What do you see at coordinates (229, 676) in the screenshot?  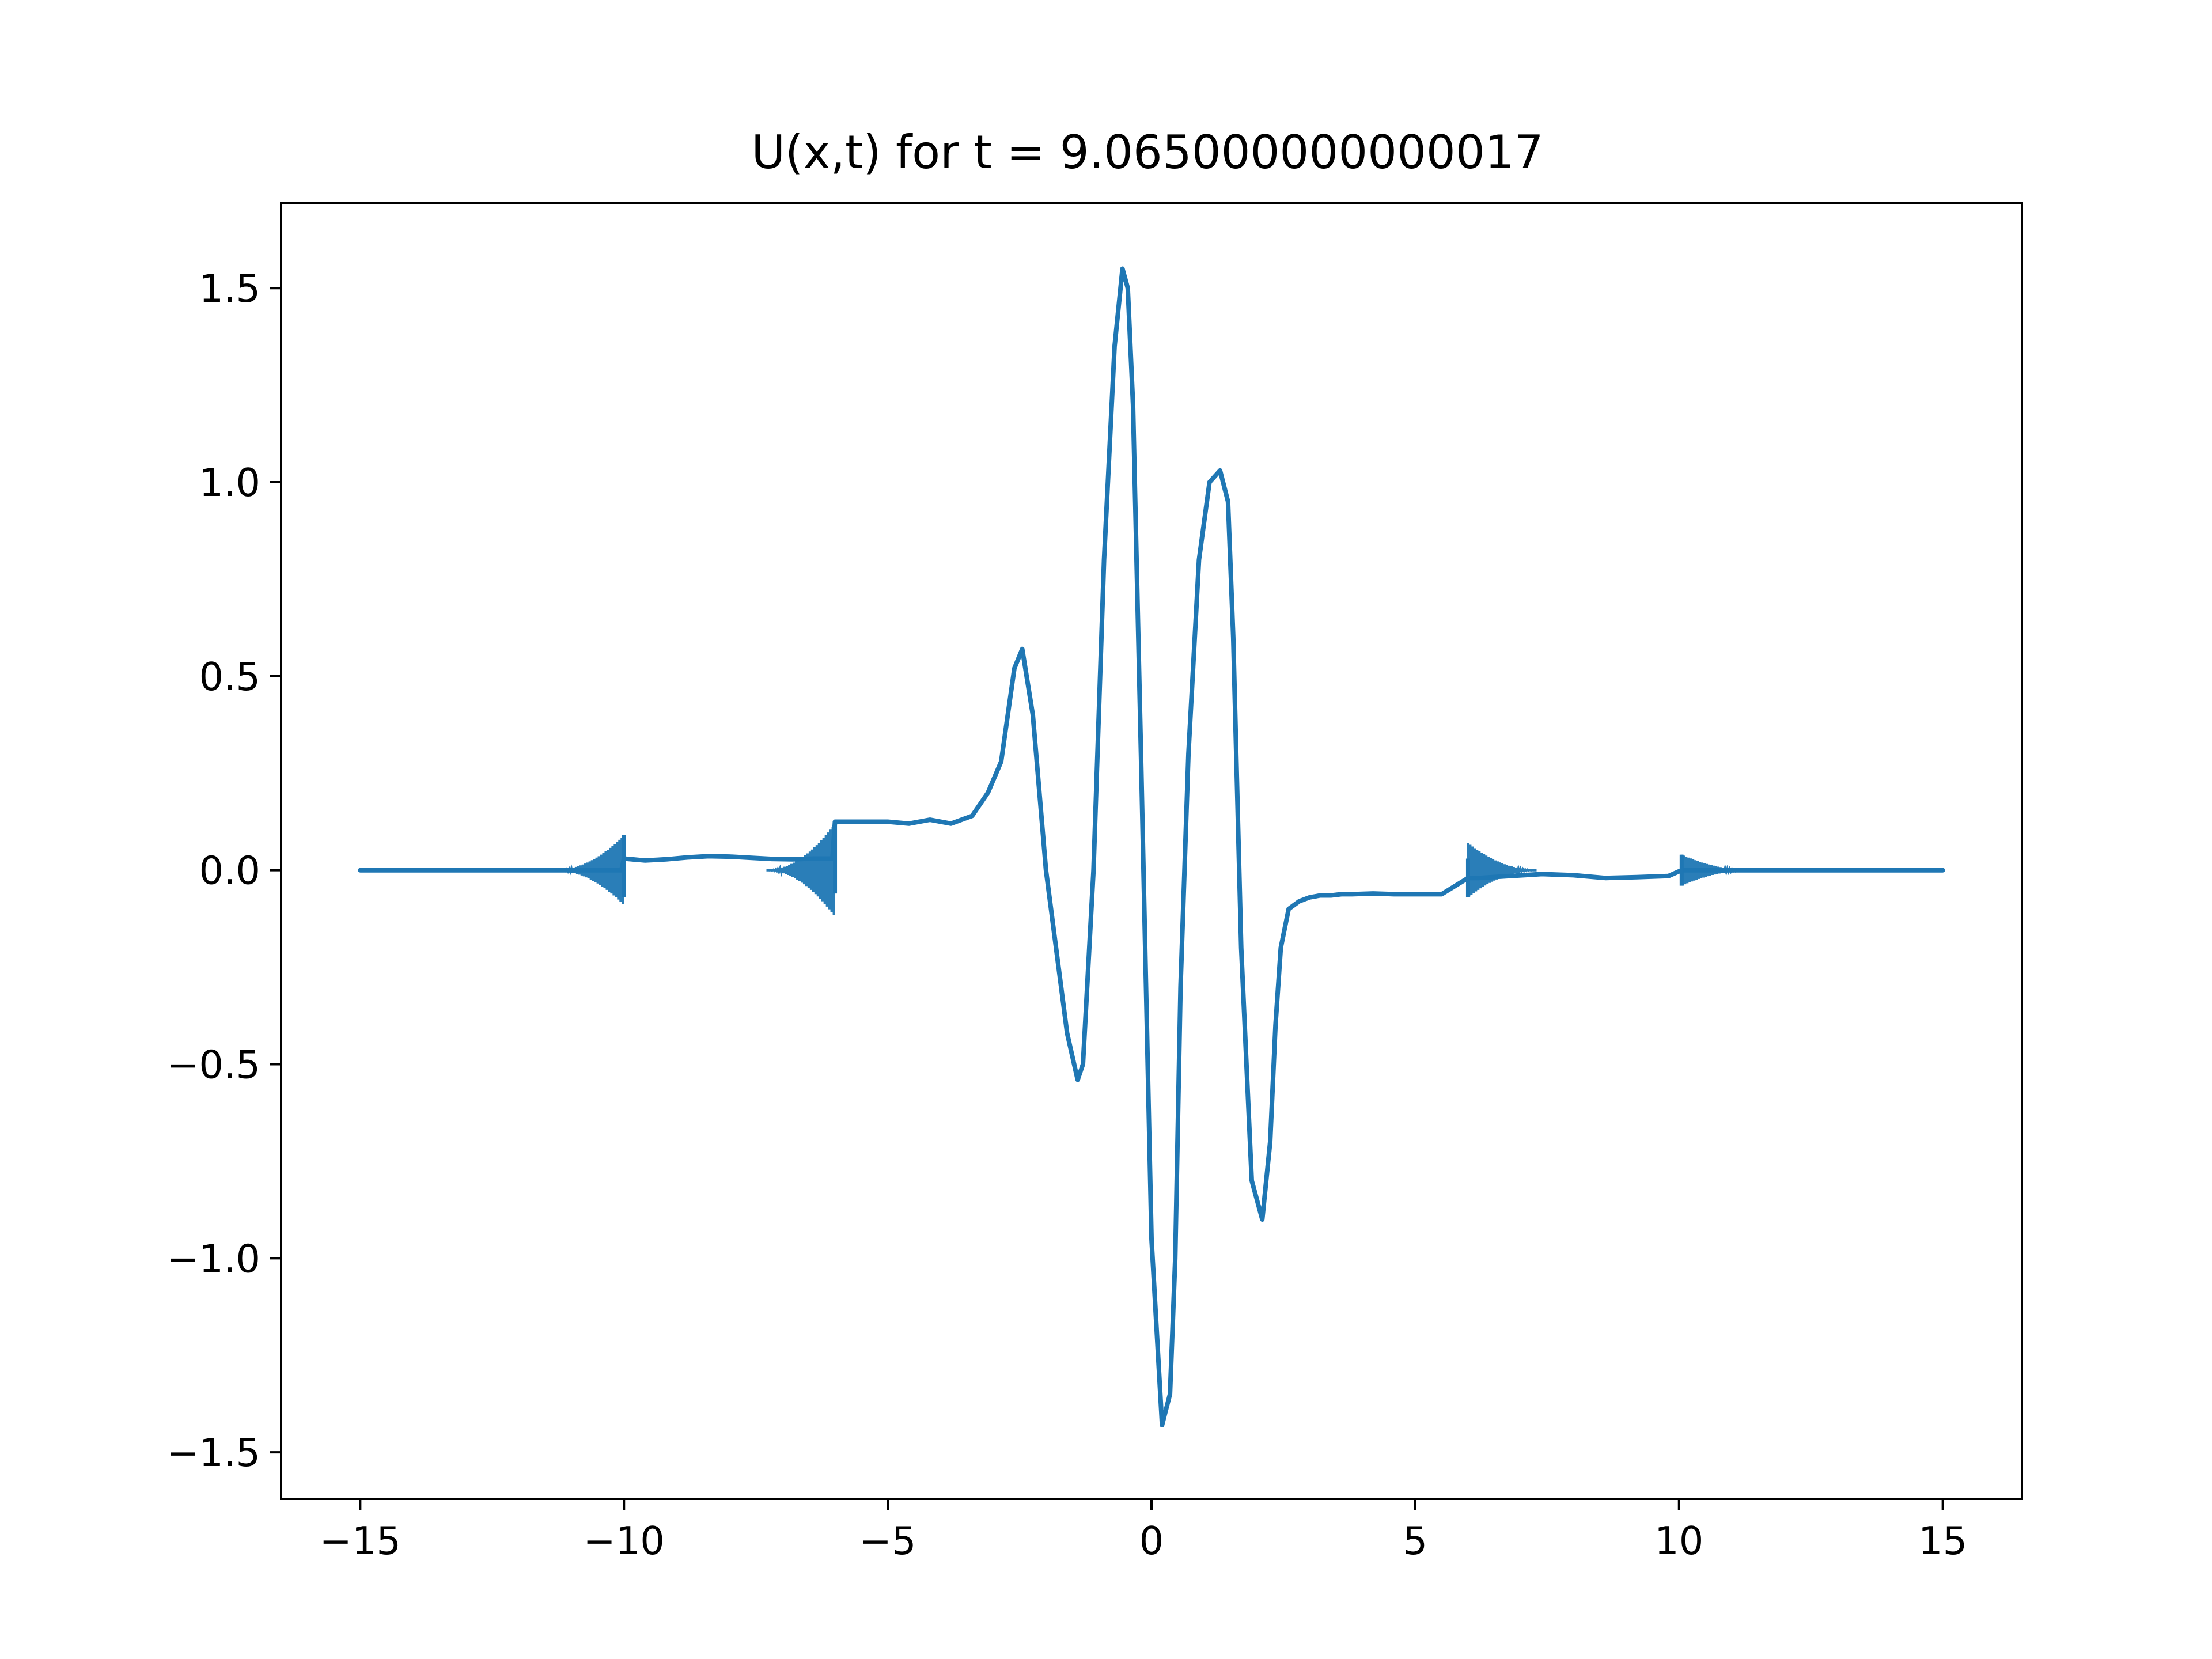 I see `y-tick-label: 0.5` at bounding box center [229, 676].